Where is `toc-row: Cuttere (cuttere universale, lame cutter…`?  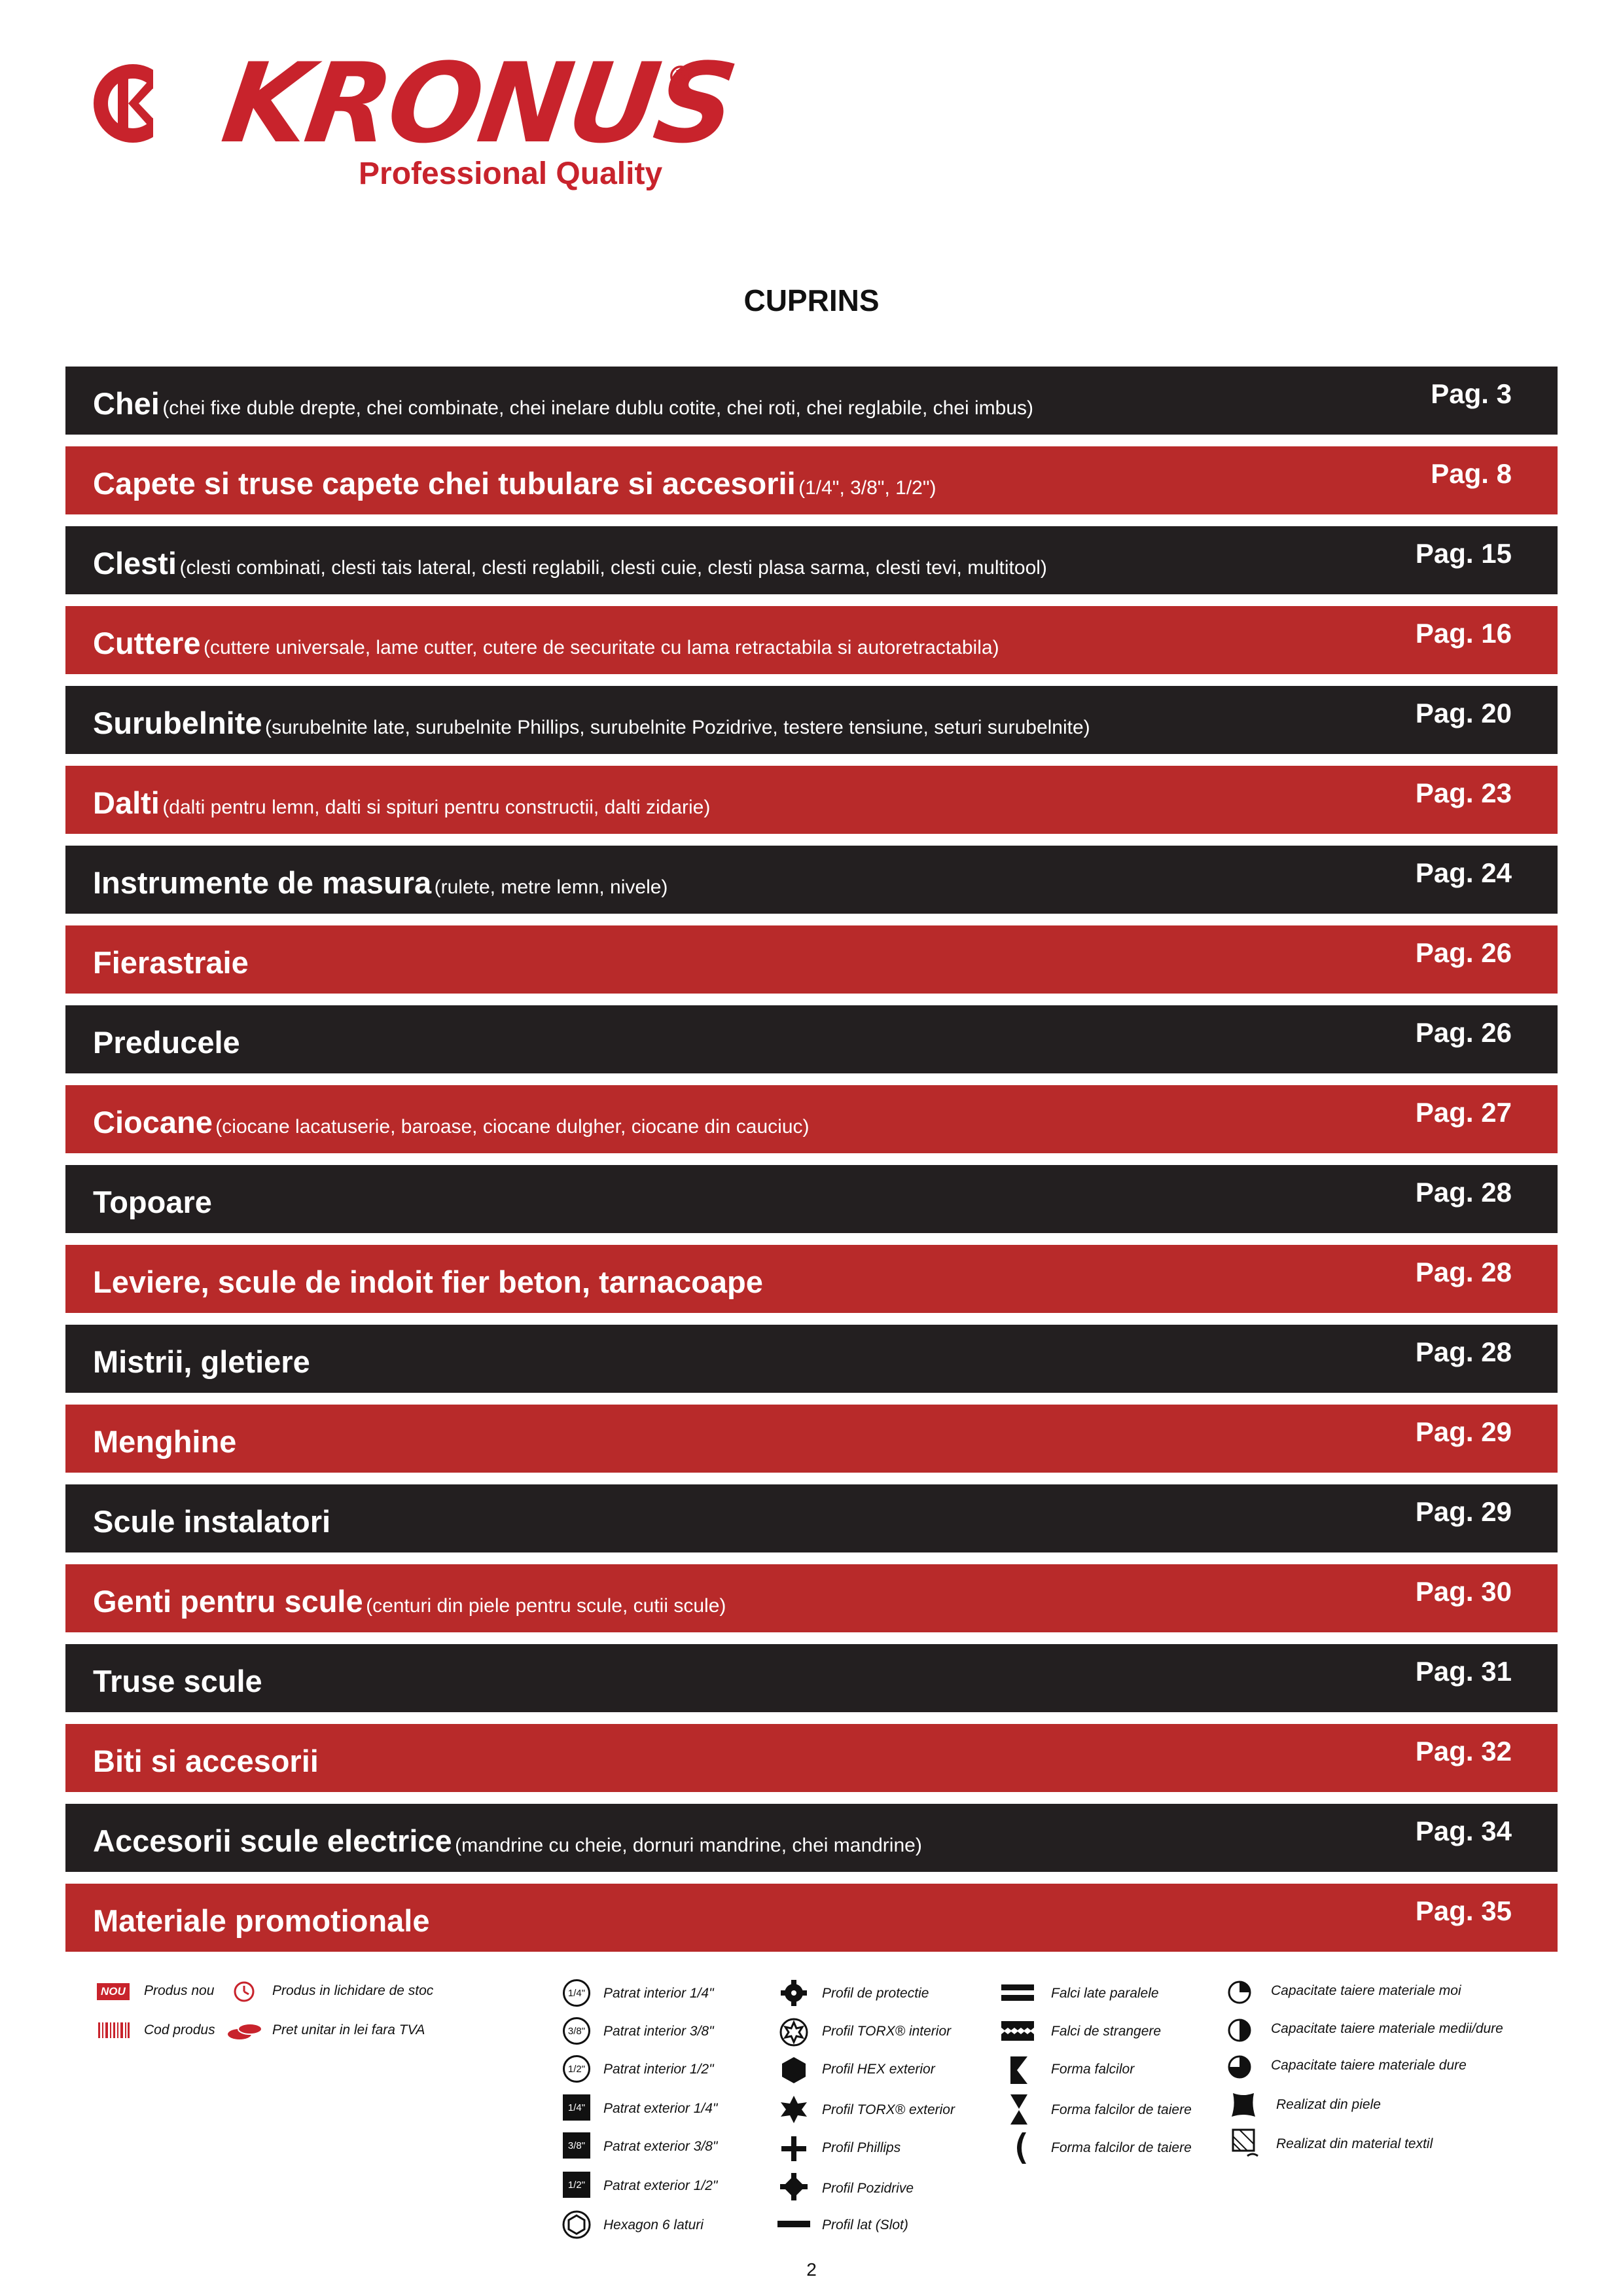 toc-row: Cuttere (cuttere universale, lame cutter… is located at coordinates (811, 640).